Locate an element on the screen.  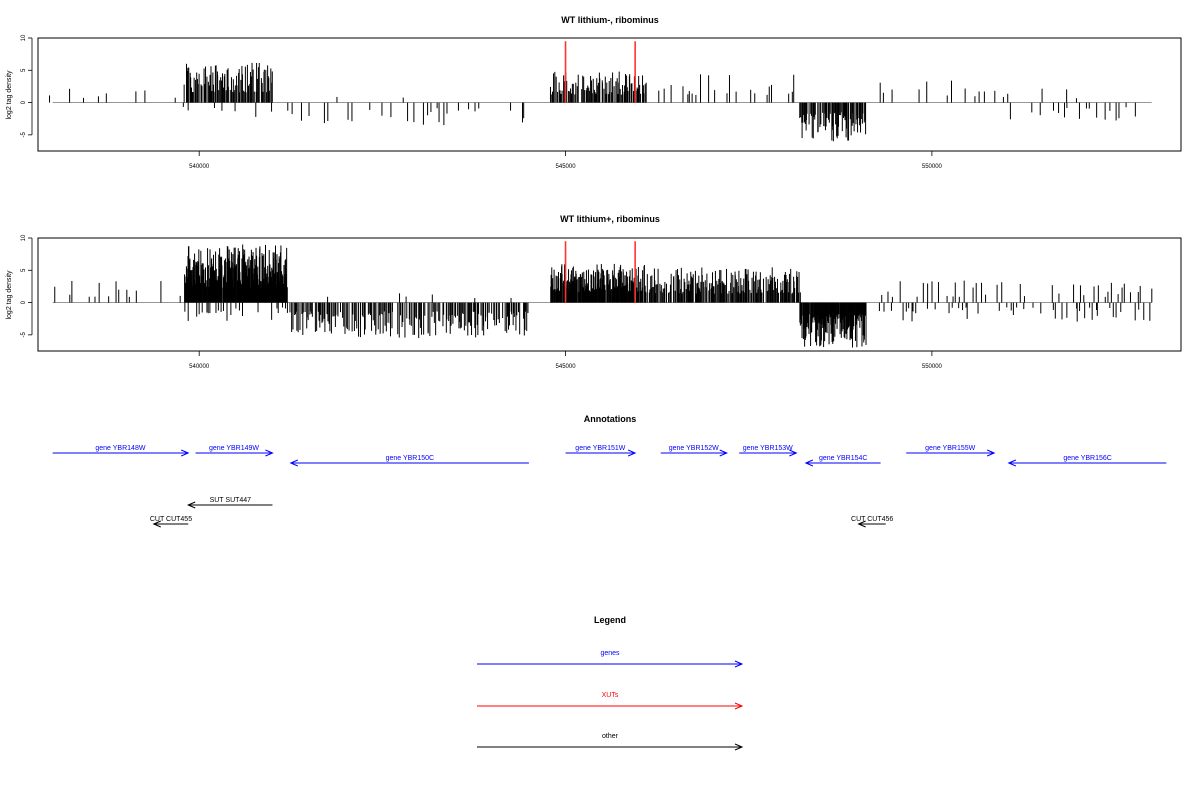
legend-item-genes: genes is located at coordinates (610, 659).